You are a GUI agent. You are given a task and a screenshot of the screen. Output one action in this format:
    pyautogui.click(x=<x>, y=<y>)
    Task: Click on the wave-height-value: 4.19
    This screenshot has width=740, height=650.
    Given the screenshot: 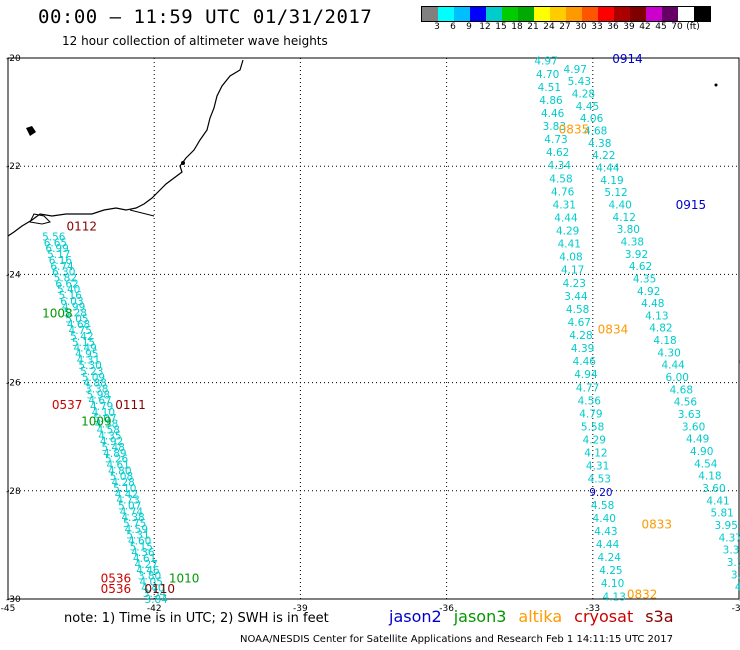 What is the action you would take?
    pyautogui.click(x=611, y=181)
    